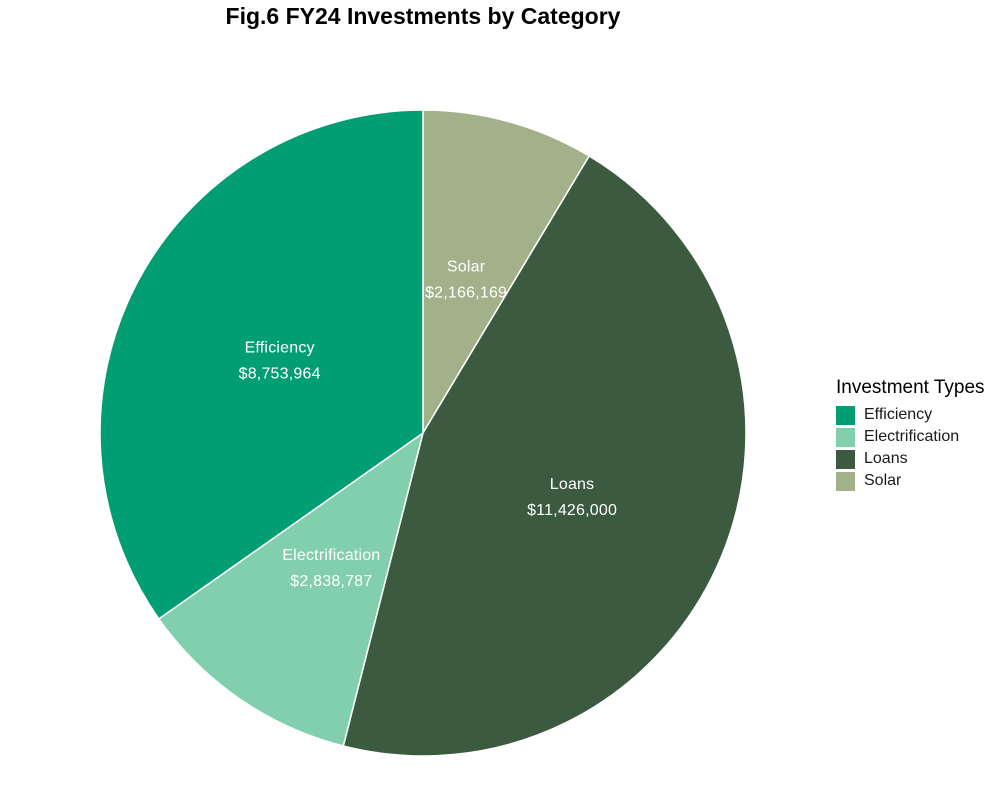  Describe the element at coordinates (845, 437) in the screenshot. I see `legend-swatch-electrification` at that location.